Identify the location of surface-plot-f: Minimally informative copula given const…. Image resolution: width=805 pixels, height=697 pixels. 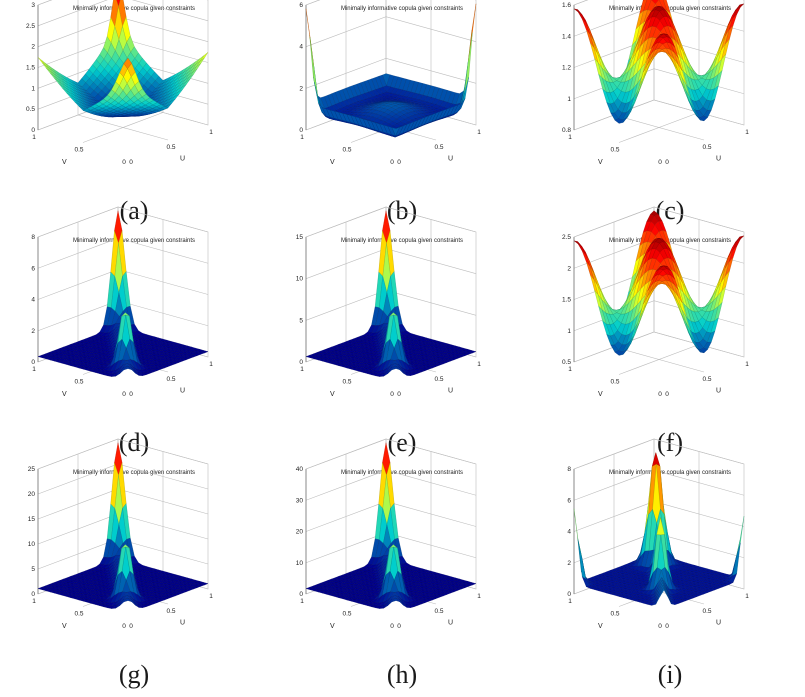
(655, 302).